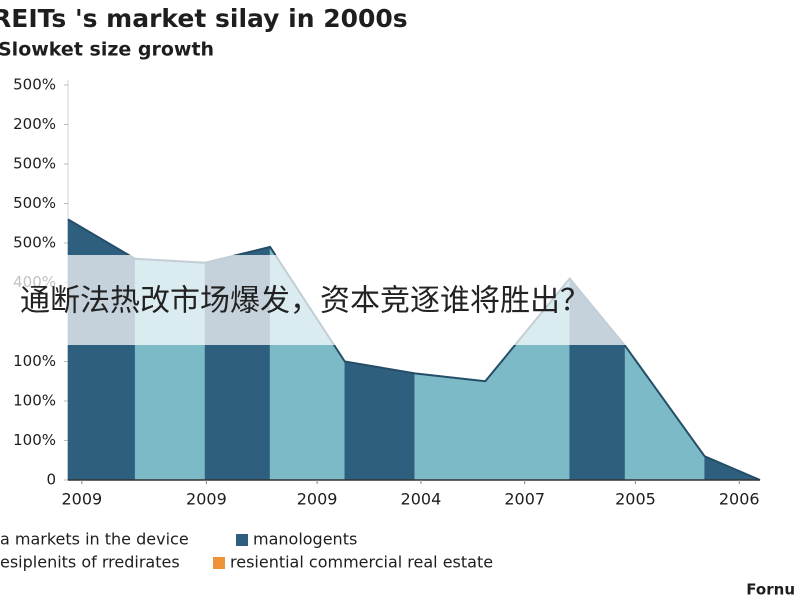 The image size is (800, 600). I want to click on y-tick-label: 0, so click(51, 480).